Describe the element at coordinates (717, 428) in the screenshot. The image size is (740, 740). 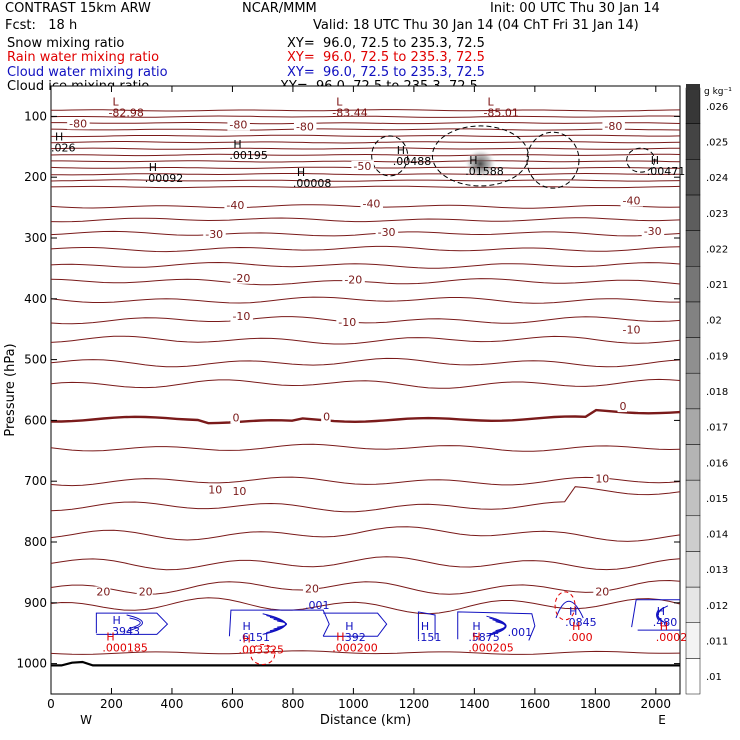
I see `colorbar-tick-label: .017` at that location.